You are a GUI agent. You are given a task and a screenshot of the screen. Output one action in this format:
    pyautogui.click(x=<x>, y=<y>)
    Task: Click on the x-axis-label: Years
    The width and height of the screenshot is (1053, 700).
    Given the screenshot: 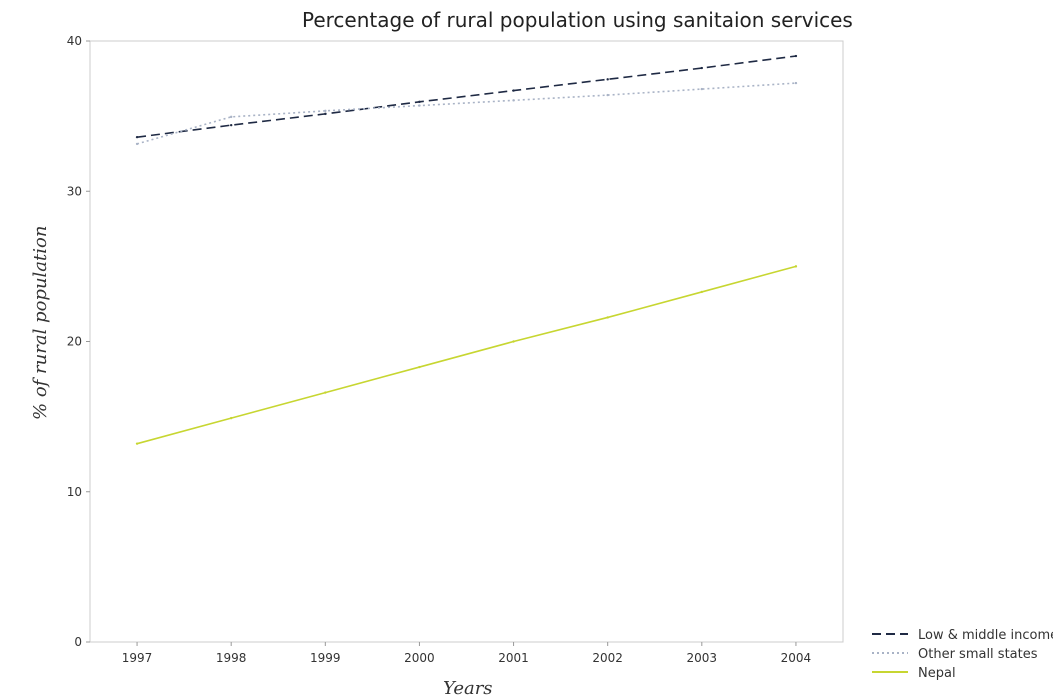 What is the action you would take?
    pyautogui.click(x=468, y=688)
    